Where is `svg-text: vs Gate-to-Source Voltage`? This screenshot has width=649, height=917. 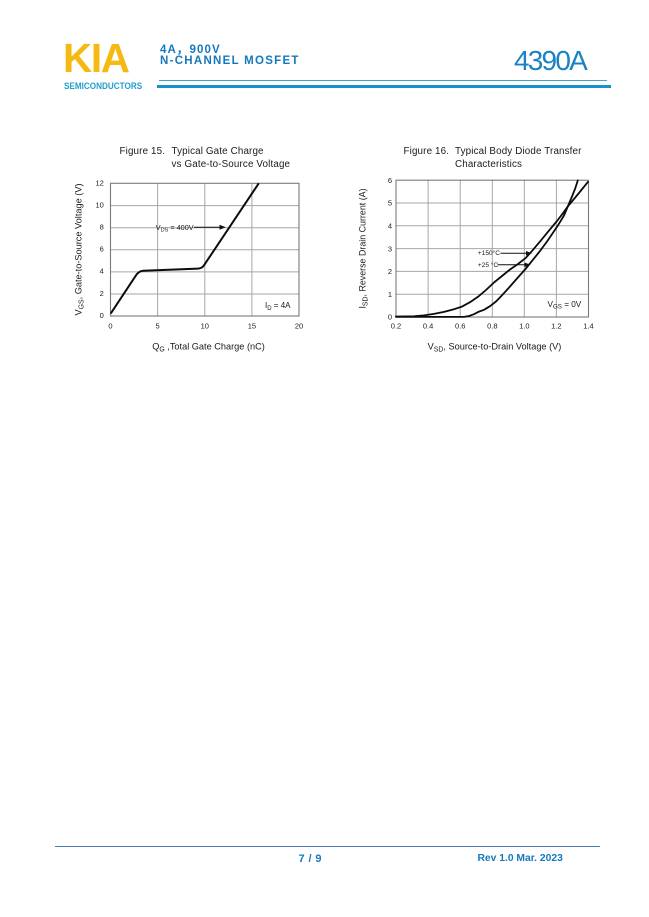
svg-text: vs Gate-to-Source Voltage is located at coordinates (231, 164).